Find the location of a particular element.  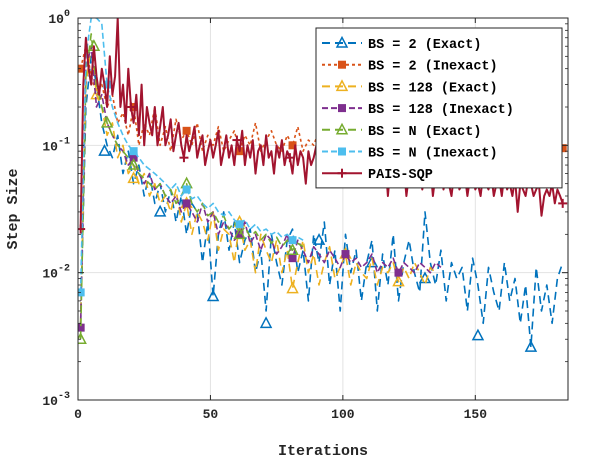

y-tick-label: 10⁻¹ is located at coordinates (56, 145).